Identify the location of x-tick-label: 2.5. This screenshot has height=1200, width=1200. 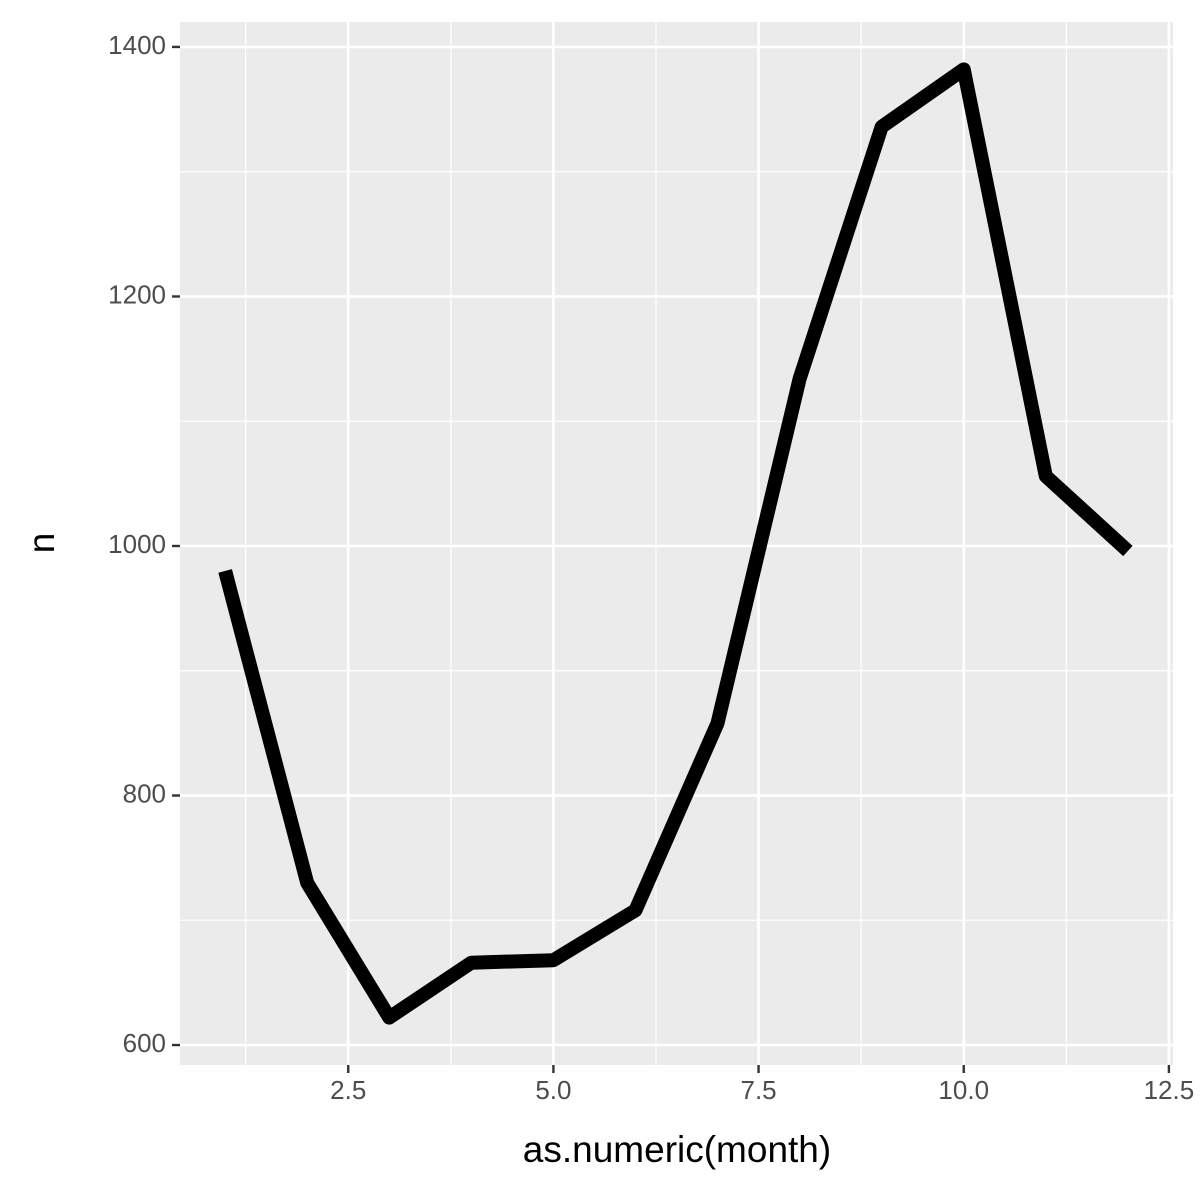
(348, 1090).